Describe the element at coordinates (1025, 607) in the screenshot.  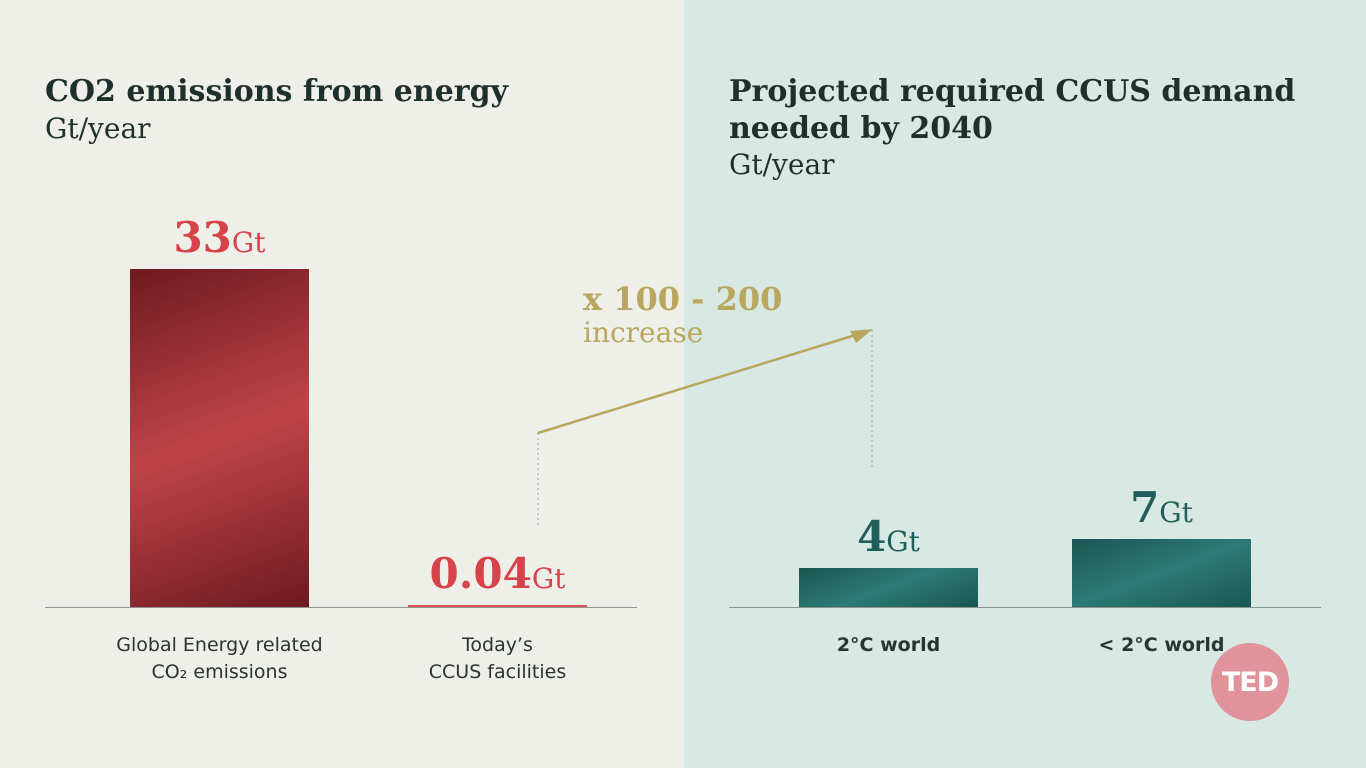
I see `right-axis-line` at that location.